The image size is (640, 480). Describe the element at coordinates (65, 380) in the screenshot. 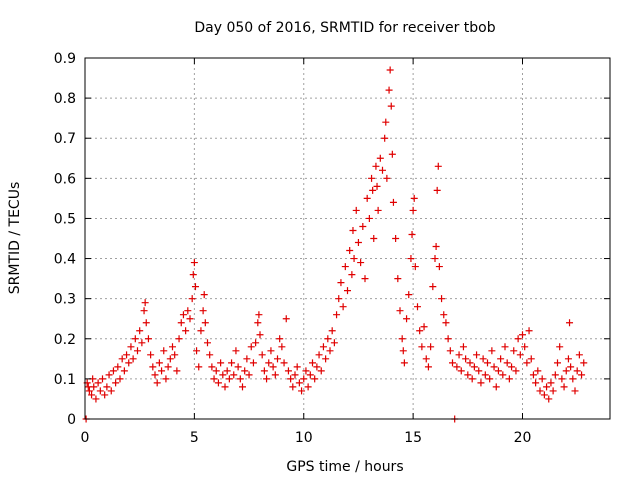

I see `y-tick-label: 0.1` at that location.